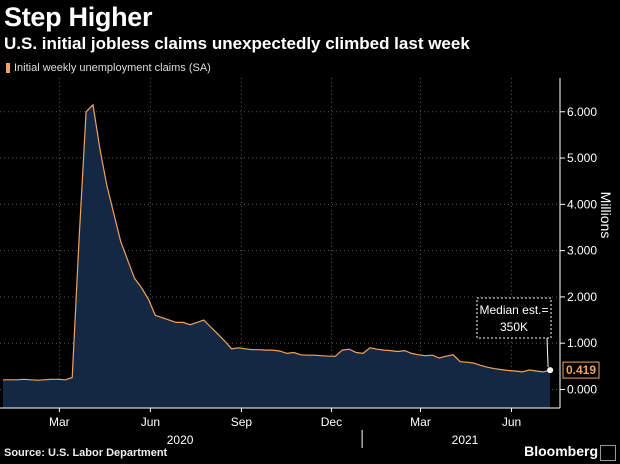 The height and width of the screenshot is (464, 620). Describe the element at coordinates (513, 310) in the screenshot. I see `annotation-line1: Median est.=` at that location.